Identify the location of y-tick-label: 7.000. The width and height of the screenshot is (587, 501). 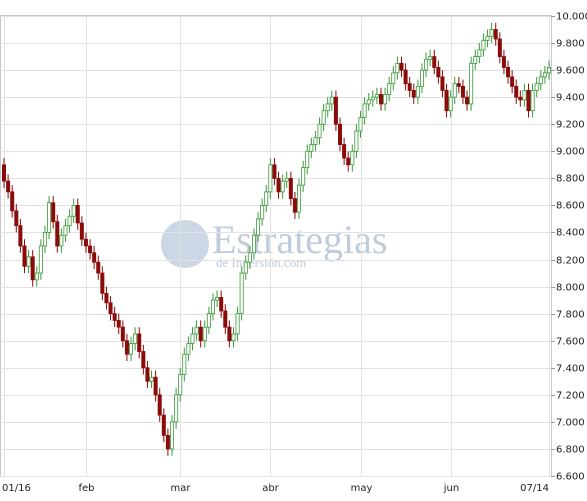
(570, 423).